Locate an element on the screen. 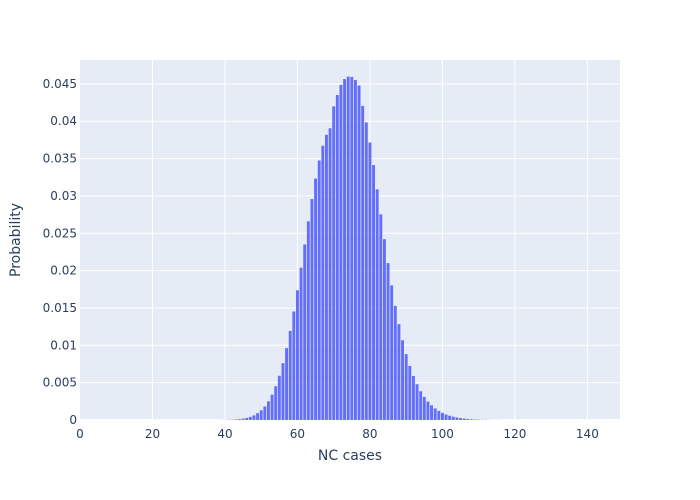 The width and height of the screenshot is (700, 500). y-tick-label: 0.045 is located at coordinates (60, 84).